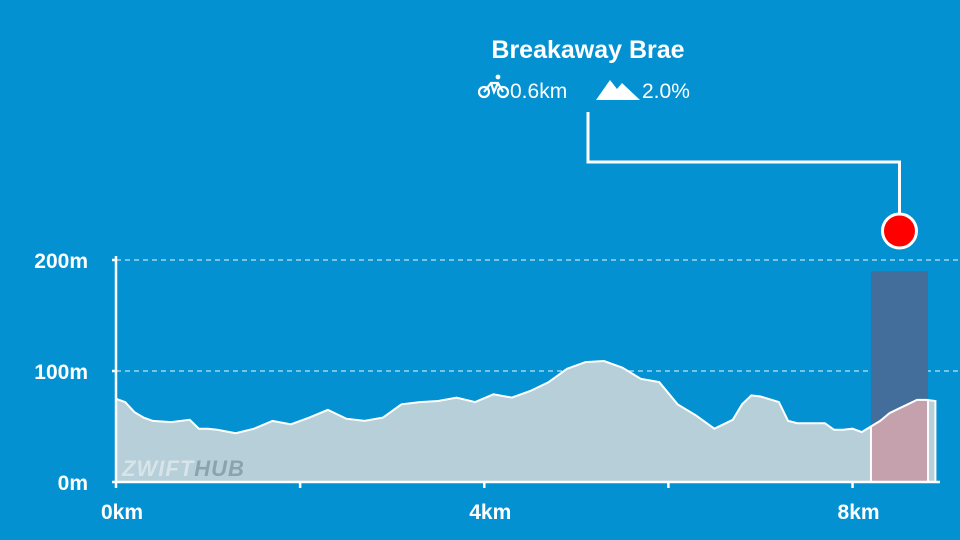 The width and height of the screenshot is (960, 540). I want to click on mountain-icon, so click(618, 90).